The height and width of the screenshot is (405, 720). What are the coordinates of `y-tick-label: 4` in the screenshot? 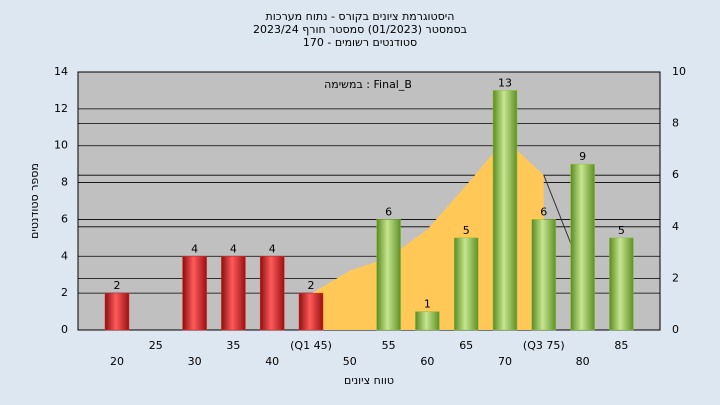 It's located at (64, 255).